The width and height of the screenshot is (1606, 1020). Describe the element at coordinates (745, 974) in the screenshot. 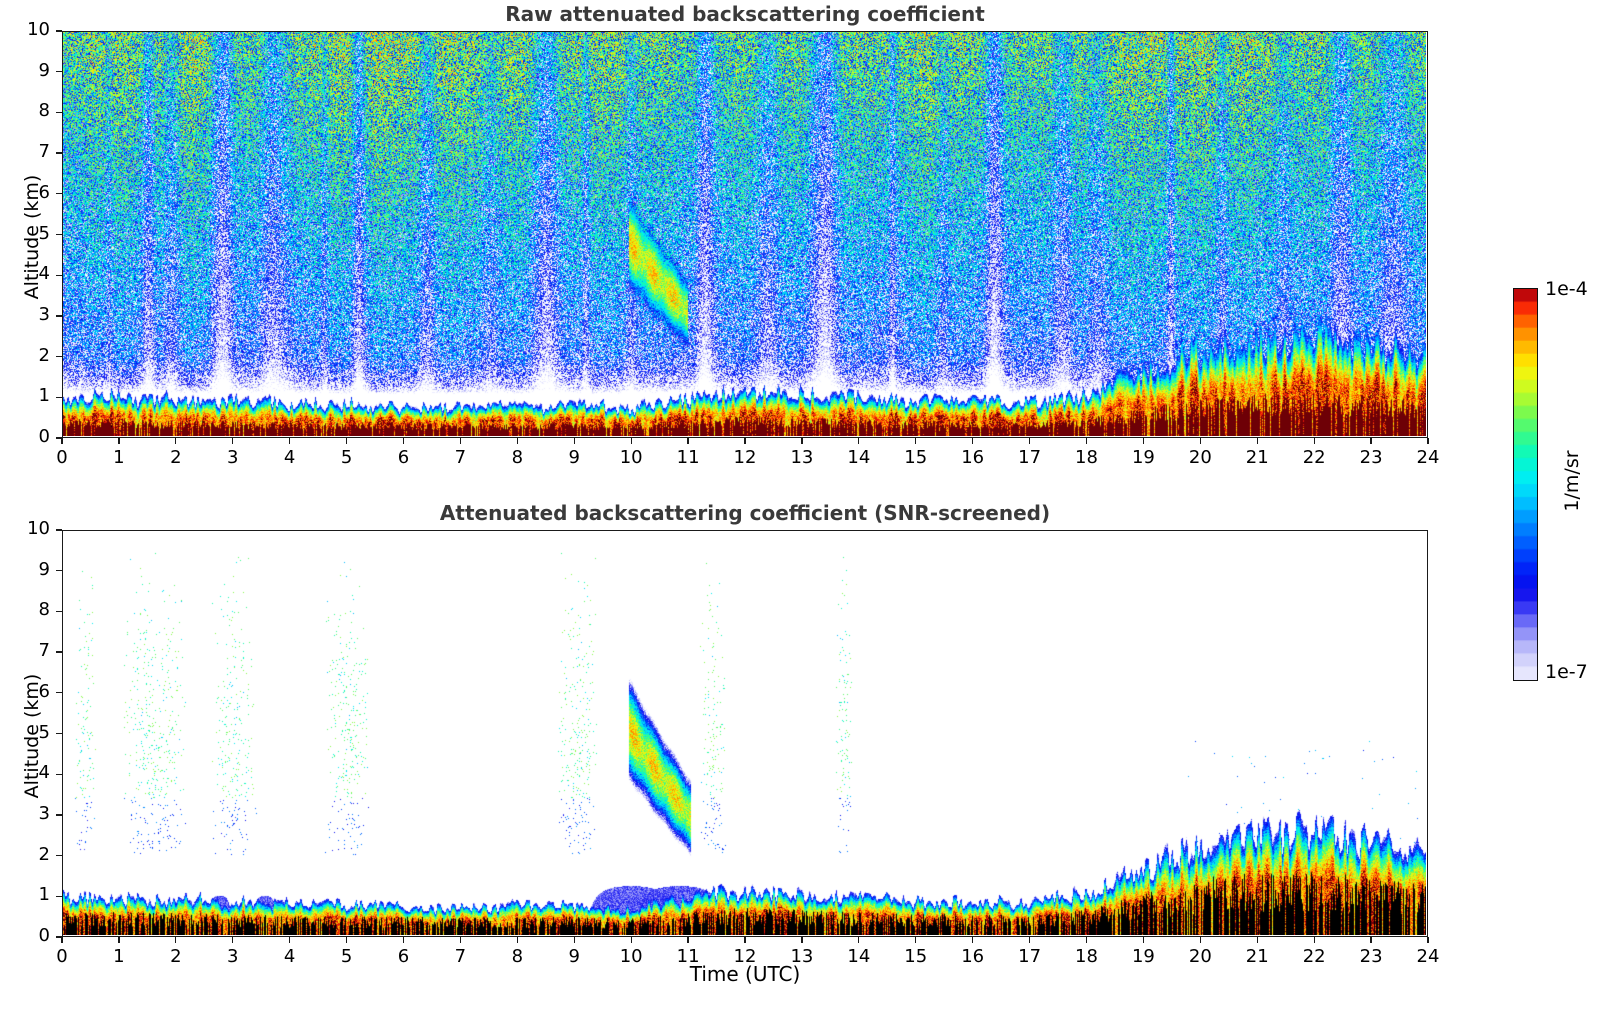

I see `x-axis-label: Time (UTC)` at that location.